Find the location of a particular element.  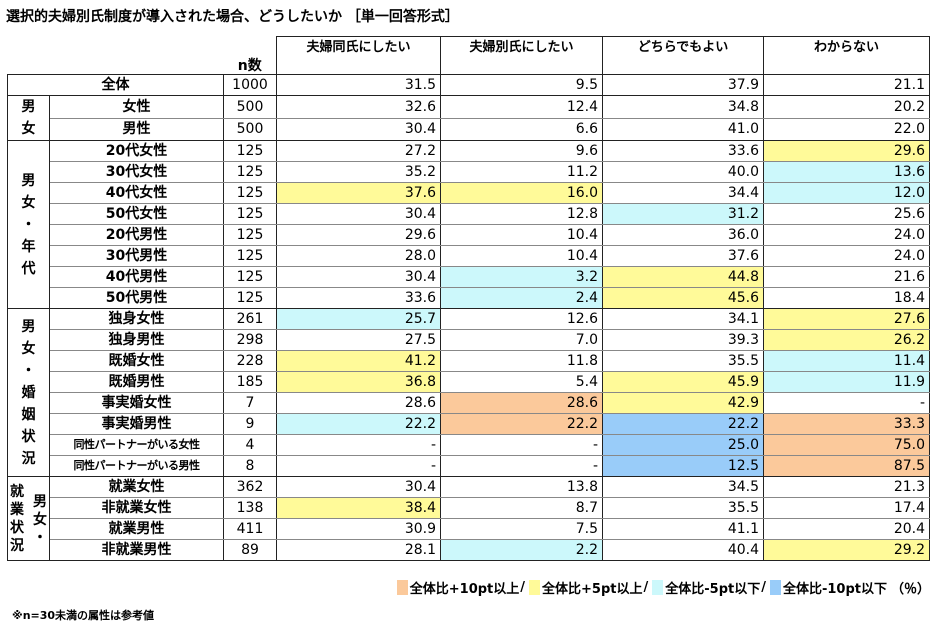

value-cell: 45.9 is located at coordinates (683, 382).